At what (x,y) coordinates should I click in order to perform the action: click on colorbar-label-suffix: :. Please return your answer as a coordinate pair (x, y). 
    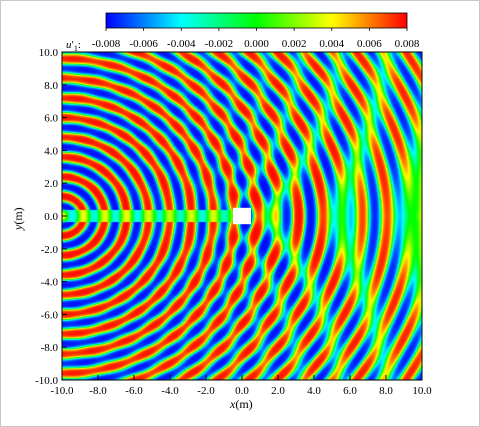
    Looking at the image, I should click on (79, 45).